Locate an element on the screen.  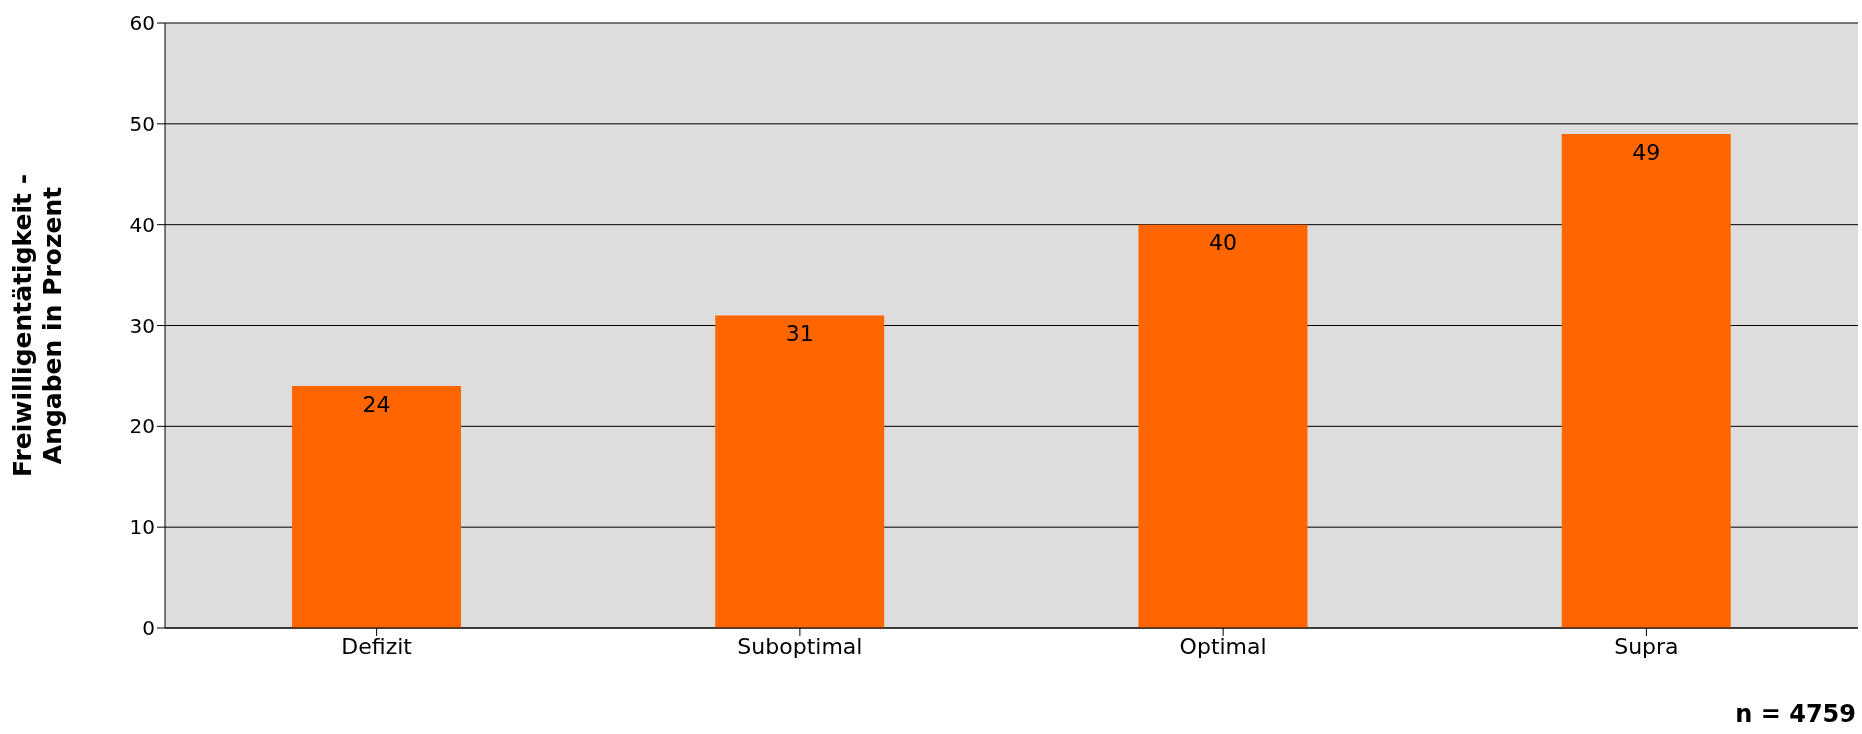
data-label: 31 is located at coordinates (799, 334).